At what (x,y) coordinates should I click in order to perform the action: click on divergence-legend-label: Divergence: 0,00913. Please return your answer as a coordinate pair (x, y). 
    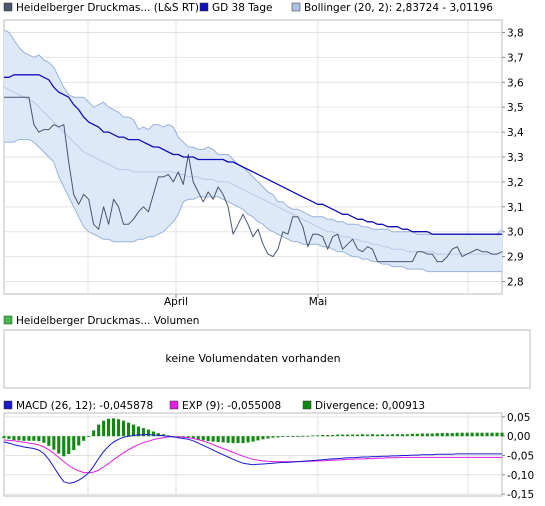
    Looking at the image, I should click on (370, 406).